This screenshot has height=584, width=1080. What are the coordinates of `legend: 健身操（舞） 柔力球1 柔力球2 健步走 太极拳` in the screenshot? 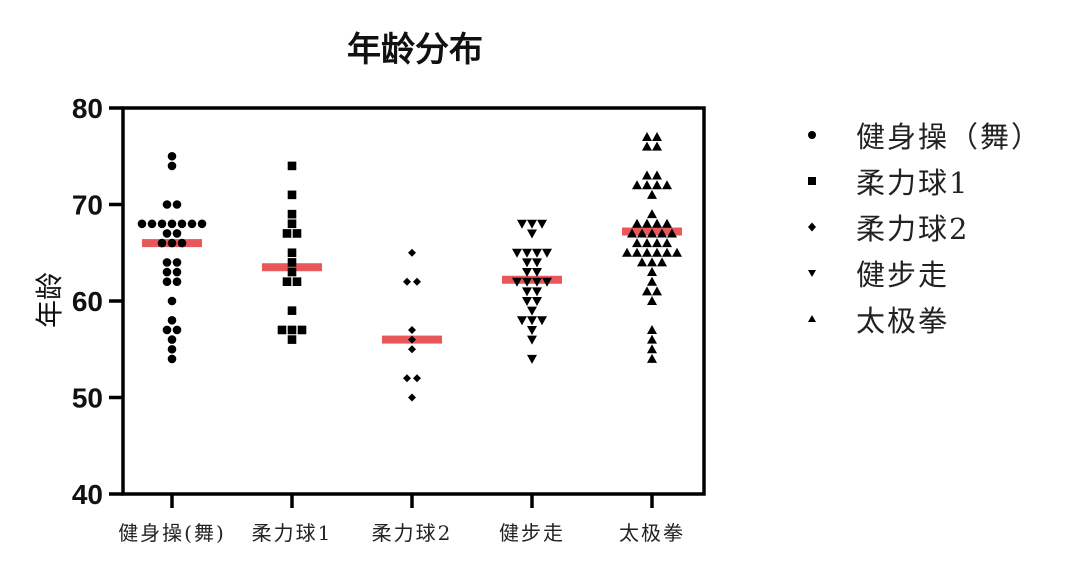 It's located at (921, 227).